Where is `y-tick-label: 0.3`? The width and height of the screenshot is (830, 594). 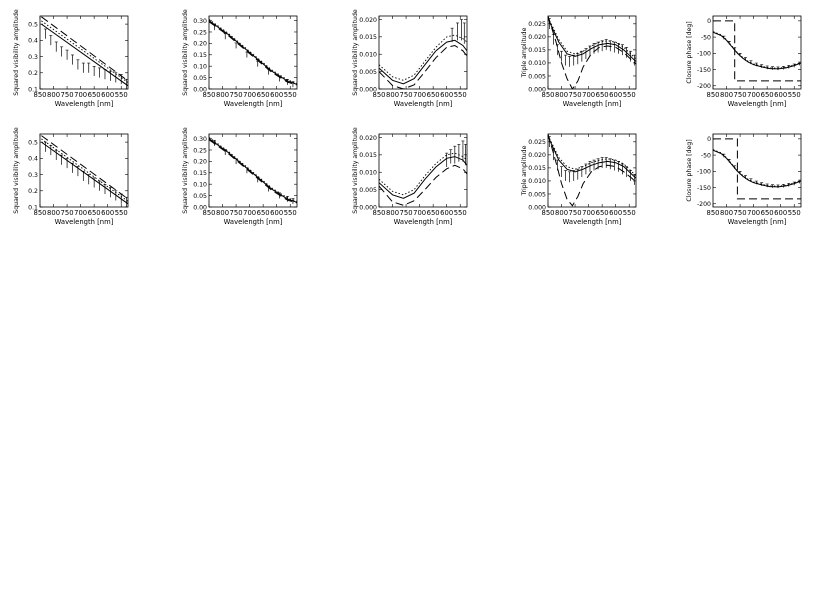 y-tick-label: 0.3 is located at coordinates (33, 57).